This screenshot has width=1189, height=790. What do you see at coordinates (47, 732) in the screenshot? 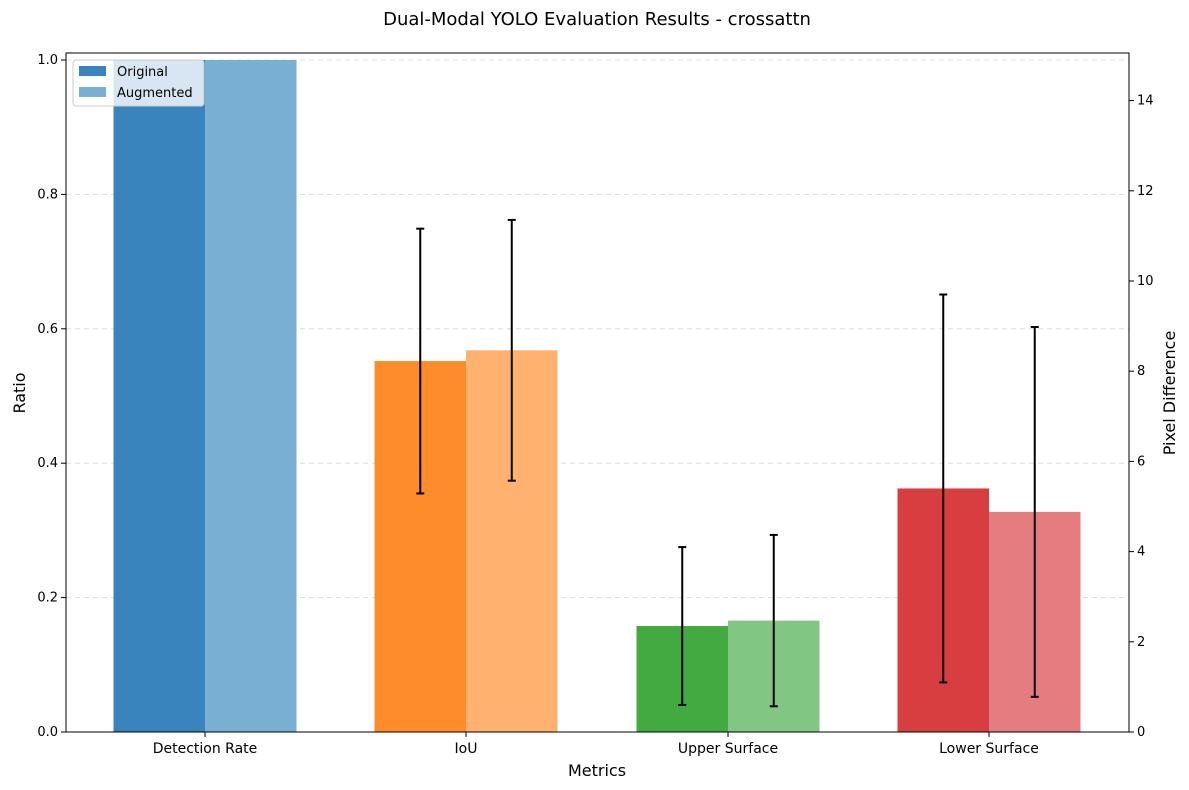
I see `y-tick-label: 0.0` at bounding box center [47, 732].